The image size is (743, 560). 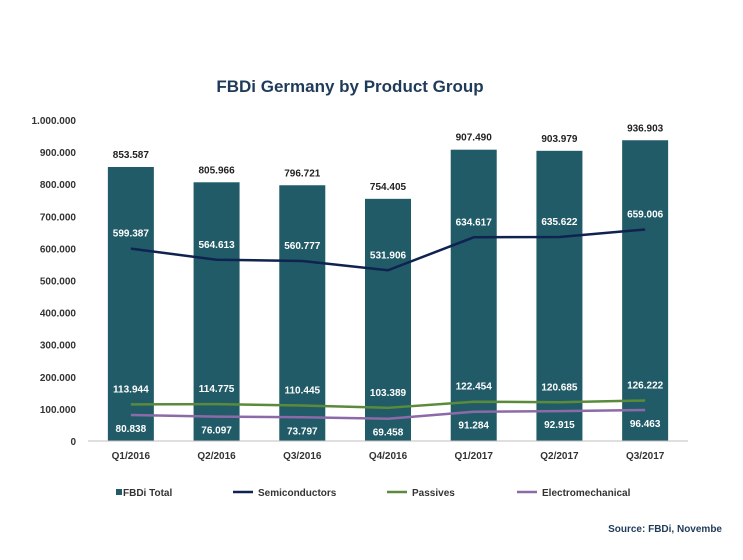 What do you see at coordinates (474, 138) in the screenshot?
I see `data-label: 907.490` at bounding box center [474, 138].